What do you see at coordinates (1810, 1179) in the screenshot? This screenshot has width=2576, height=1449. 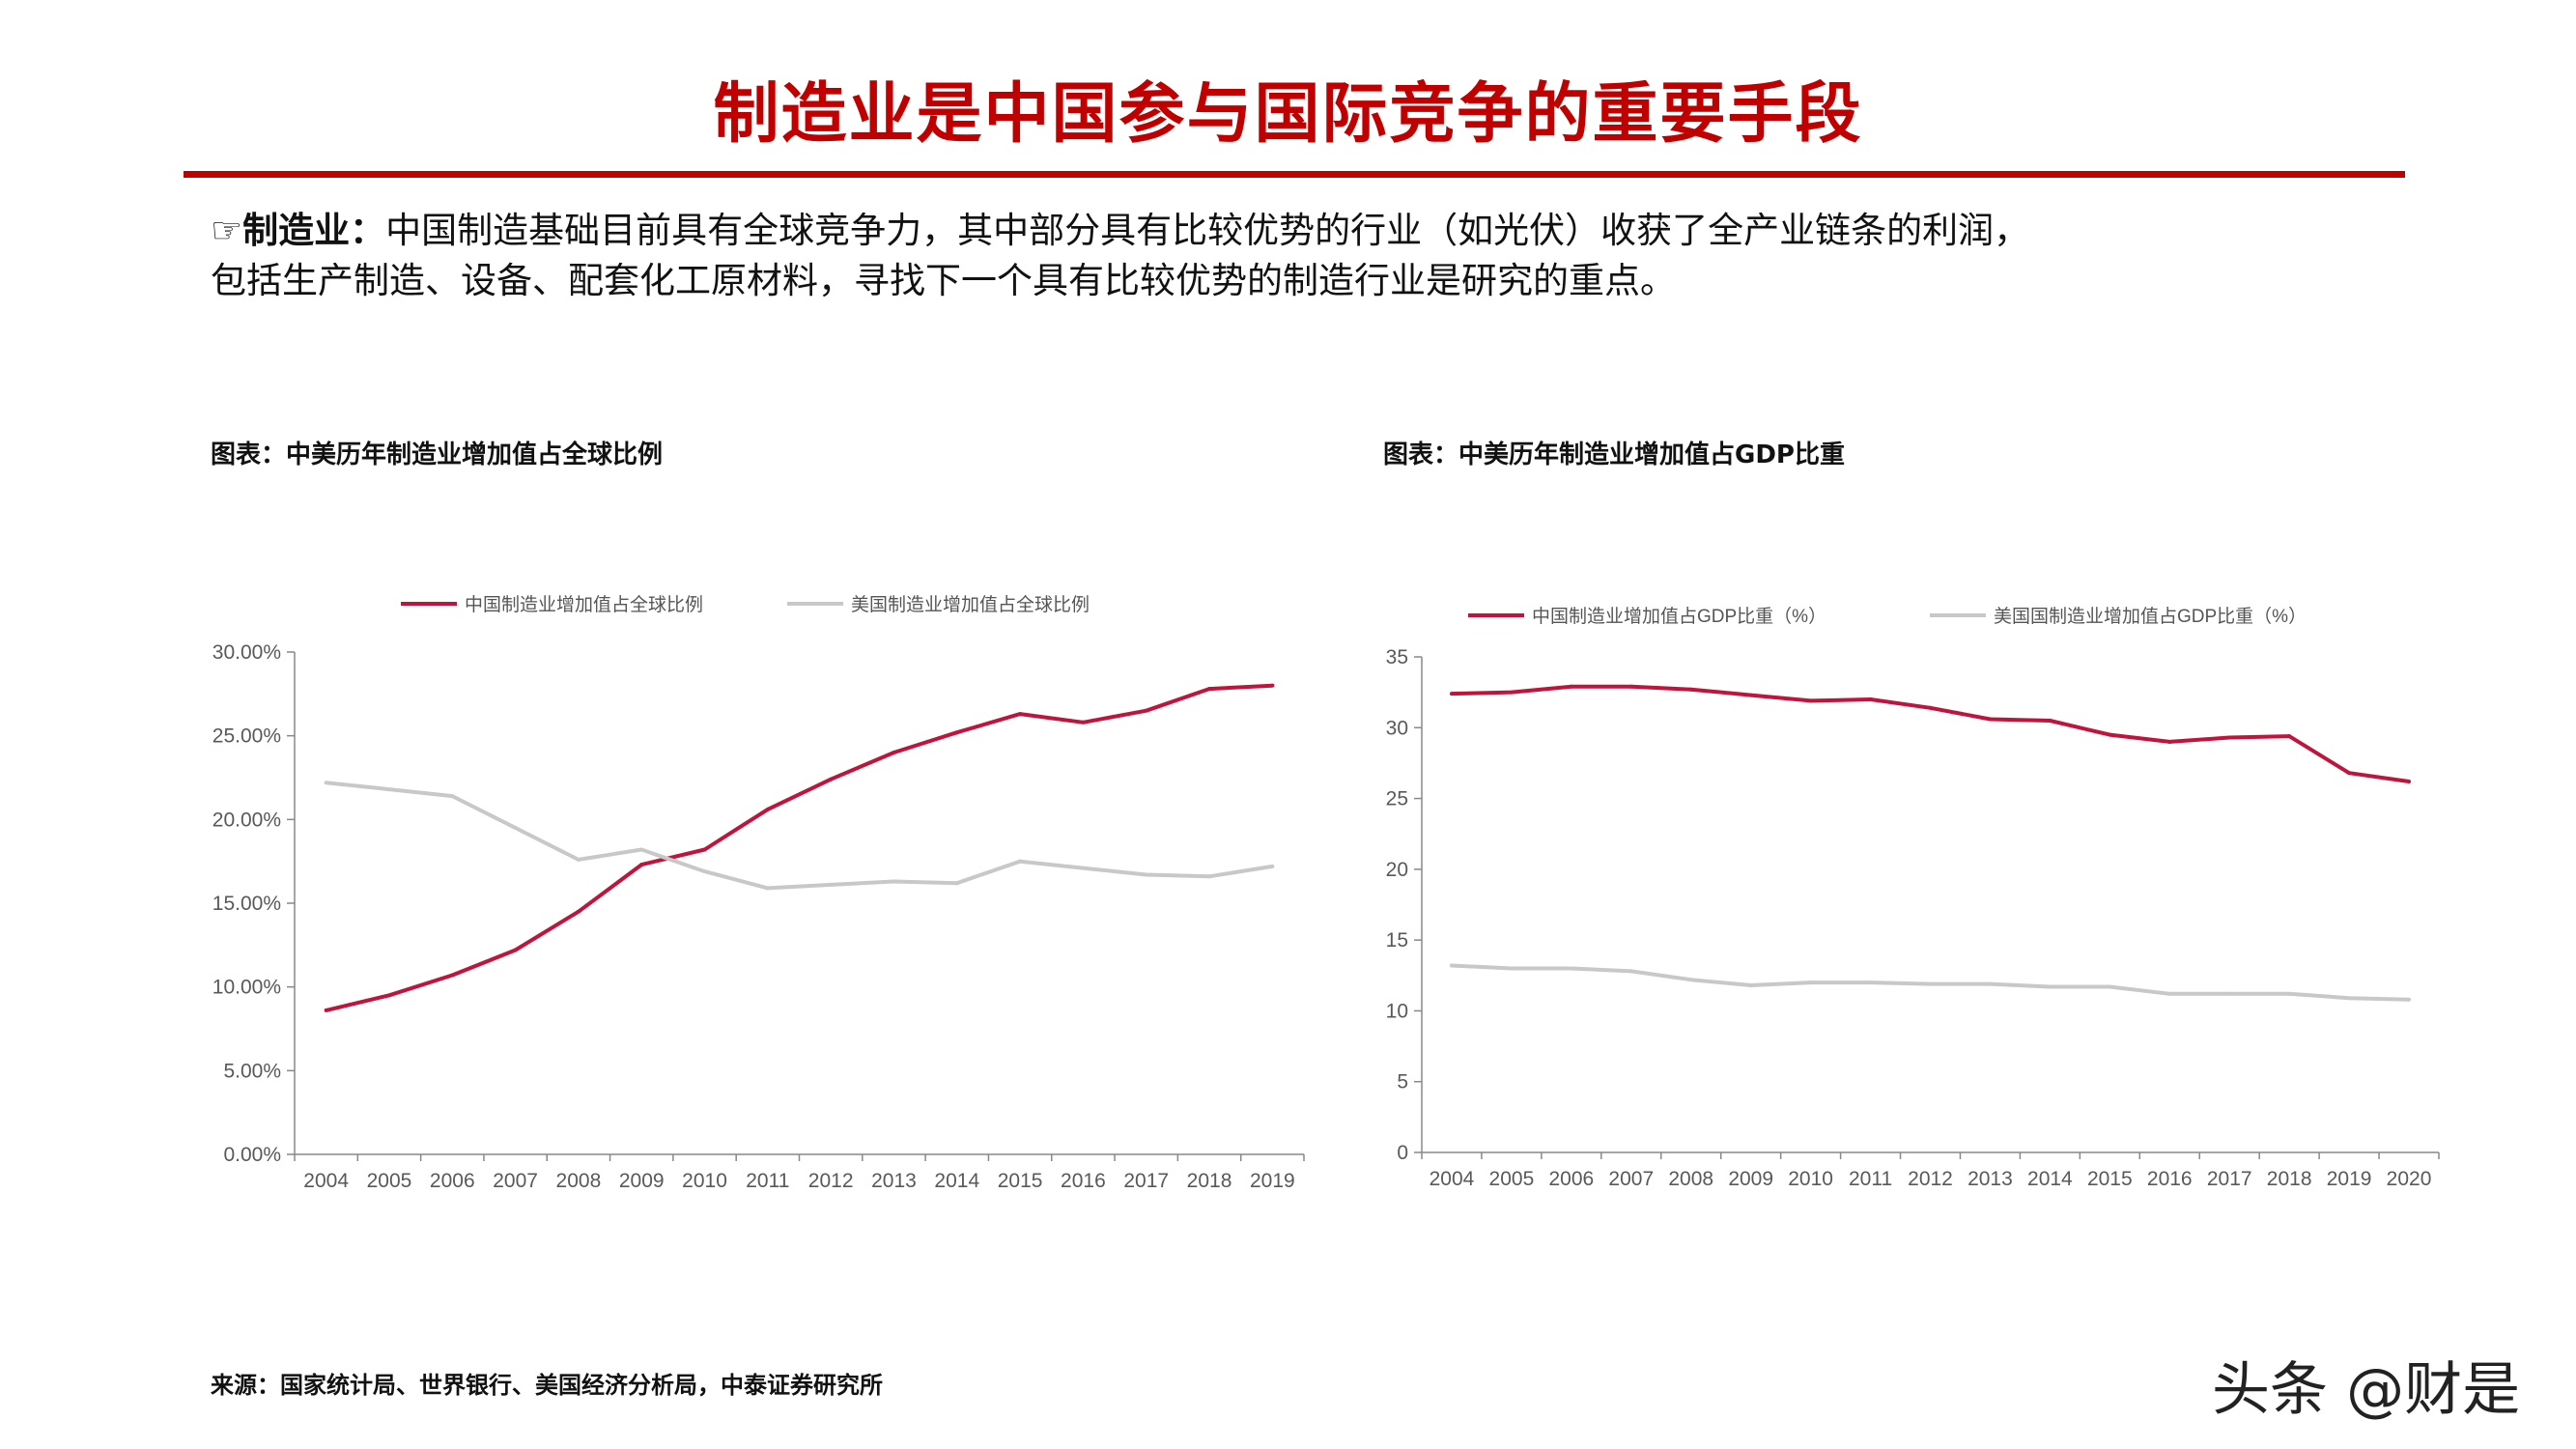 I see `chart2-x-tick-label: 2010` at bounding box center [1810, 1179].